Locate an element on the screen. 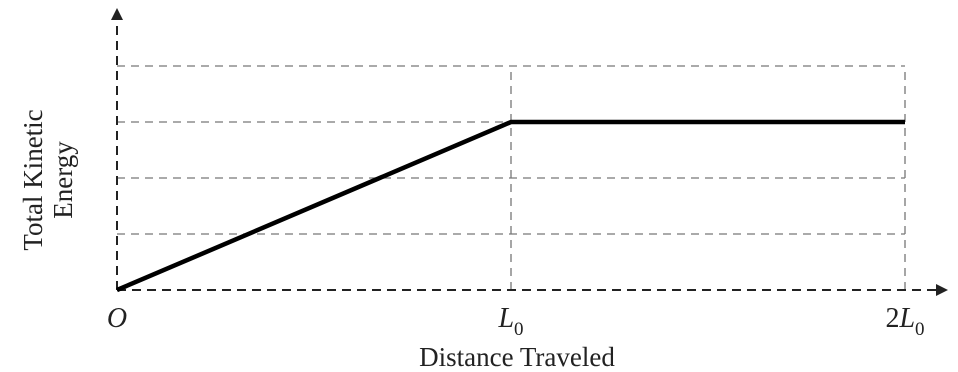 The image size is (958, 372). x-tick-labels: O L0 2L0 is located at coordinates (516, 321).